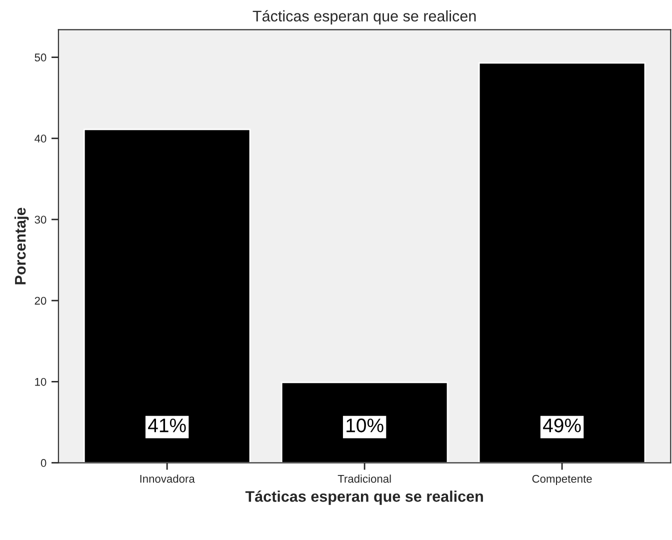  I want to click on x-tick-label: Competente, so click(562, 479).